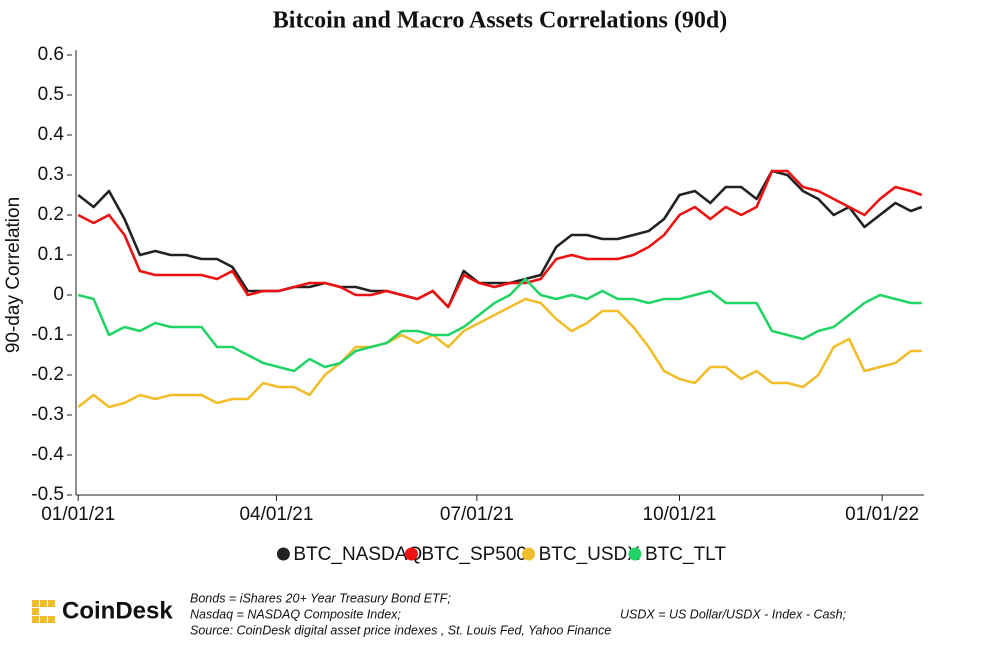 The width and height of the screenshot is (1000, 652). Describe the element at coordinates (51, 54) in the screenshot. I see `y-tick-label: 0.6` at that location.